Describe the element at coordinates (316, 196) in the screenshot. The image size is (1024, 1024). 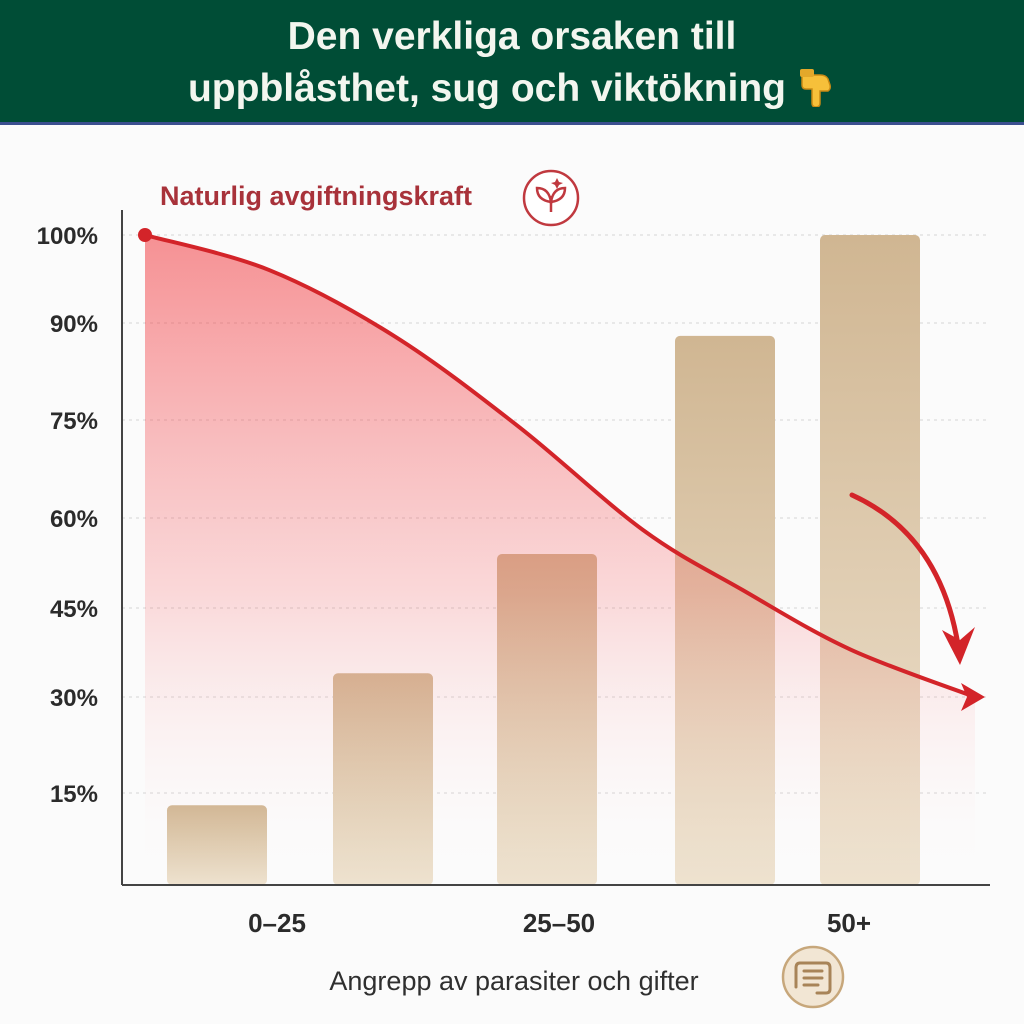
I see `series-label: Naturlig avgiftningskraft` at that location.